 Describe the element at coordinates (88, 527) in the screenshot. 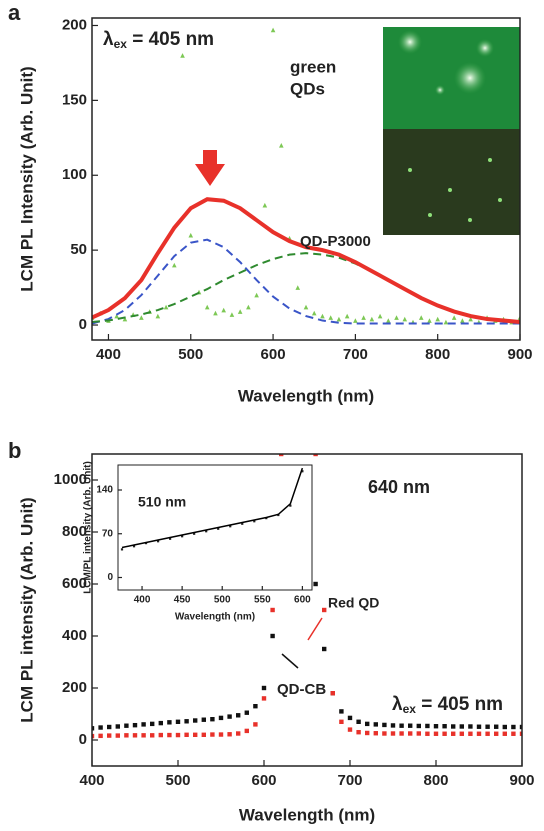

I see `y-axis-title: LCM/PL intensity (Arb. Unit)` at that location.